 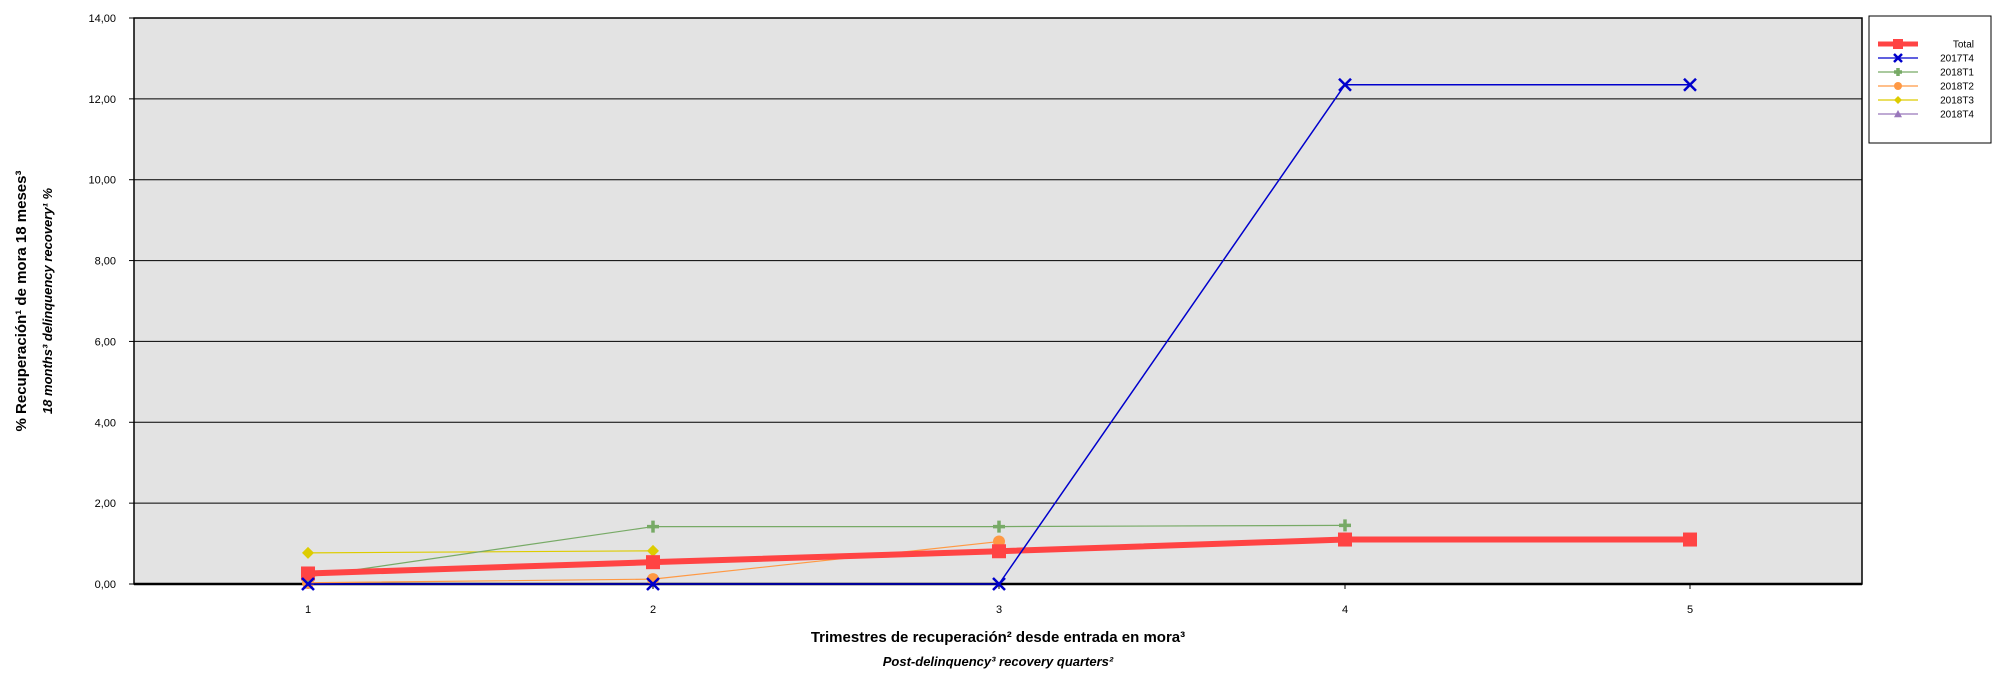 What do you see at coordinates (1345, 610) in the screenshot?
I see `x-tick-label: 4` at bounding box center [1345, 610].